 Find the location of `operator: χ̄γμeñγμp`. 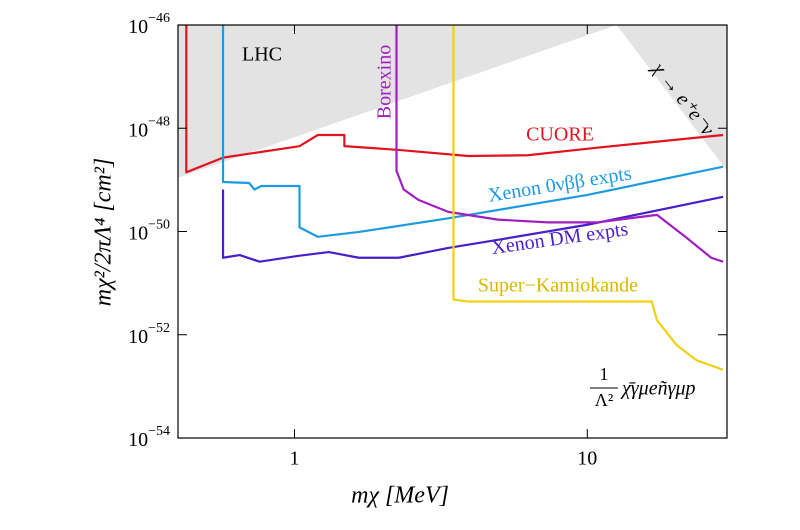

operator: χ̄γμeñγμp is located at coordinates (658, 389).